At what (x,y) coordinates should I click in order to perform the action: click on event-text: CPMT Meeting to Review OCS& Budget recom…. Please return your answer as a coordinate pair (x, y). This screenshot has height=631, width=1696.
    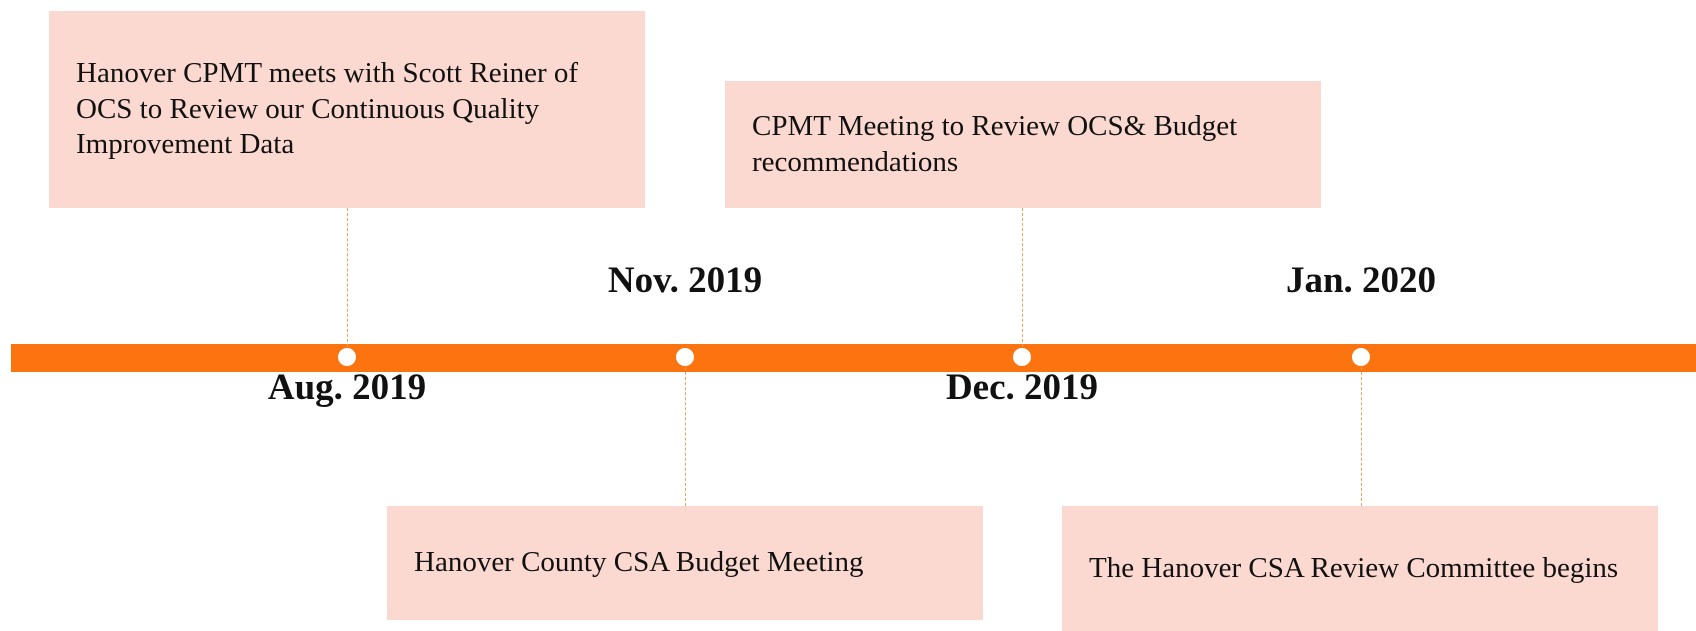
    Looking at the image, I should click on (995, 144).